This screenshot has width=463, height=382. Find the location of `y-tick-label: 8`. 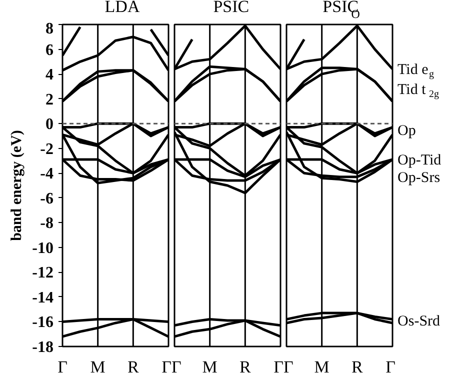

y-tick-label: 8 is located at coordinates (50, 29).